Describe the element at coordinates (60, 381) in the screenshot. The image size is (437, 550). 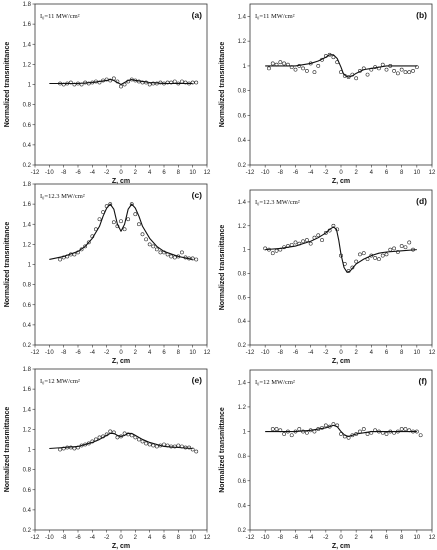
I see `intensity-label: I₀=12 MW/cm²` at that location.